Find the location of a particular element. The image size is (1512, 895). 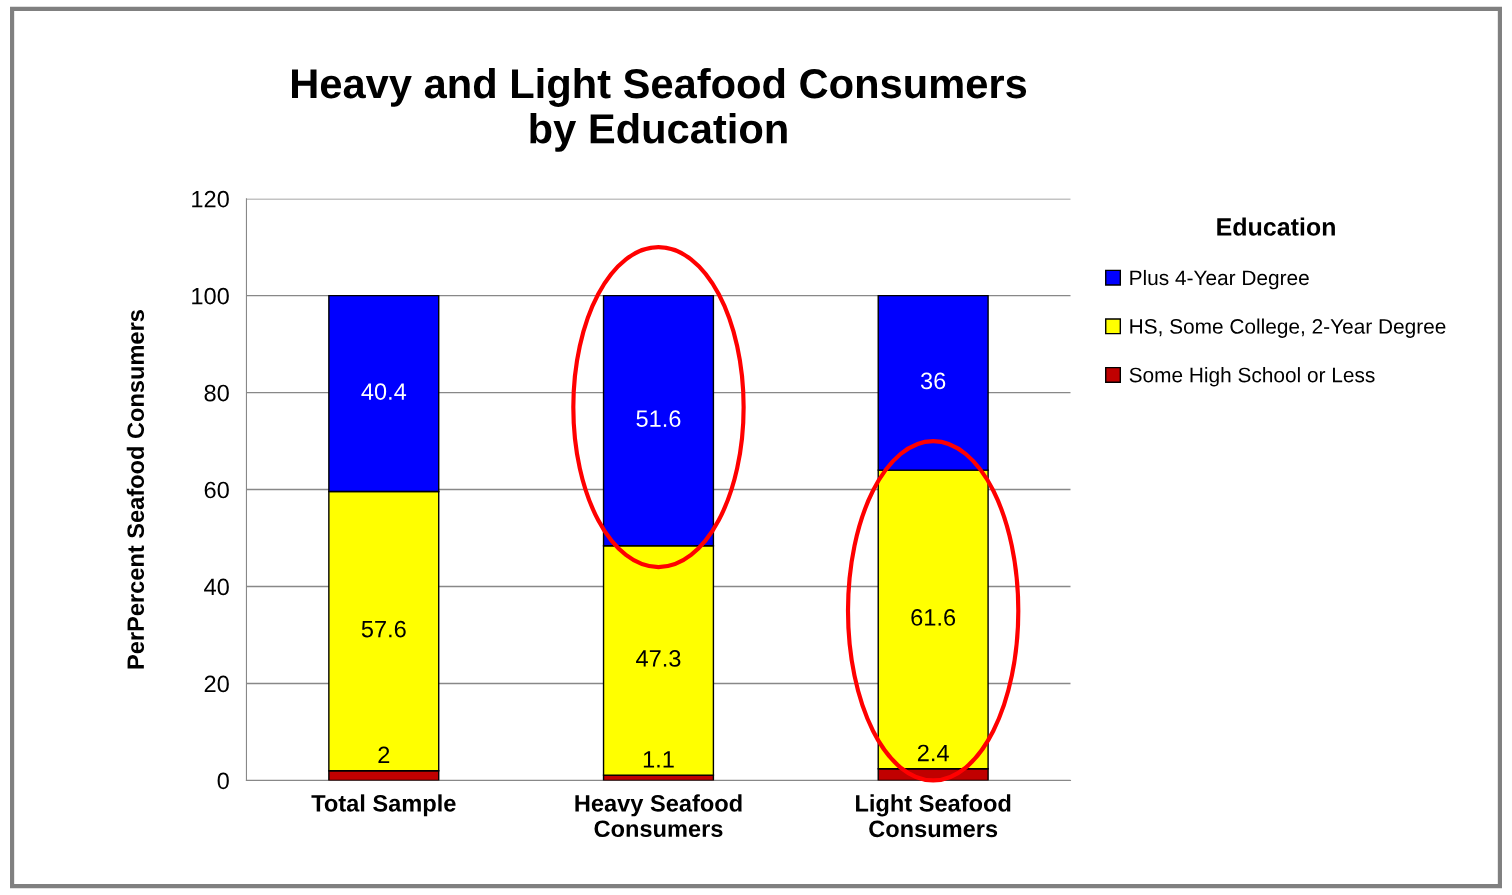

y-tick-label: 0 is located at coordinates (223, 781).